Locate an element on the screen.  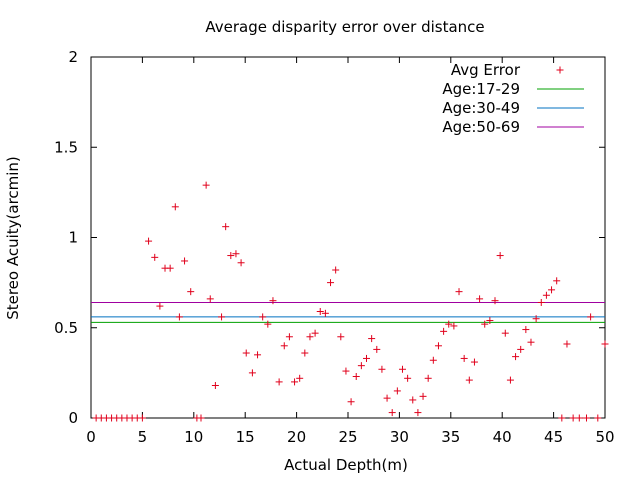
x-tick-label: 30 is located at coordinates (399, 437).